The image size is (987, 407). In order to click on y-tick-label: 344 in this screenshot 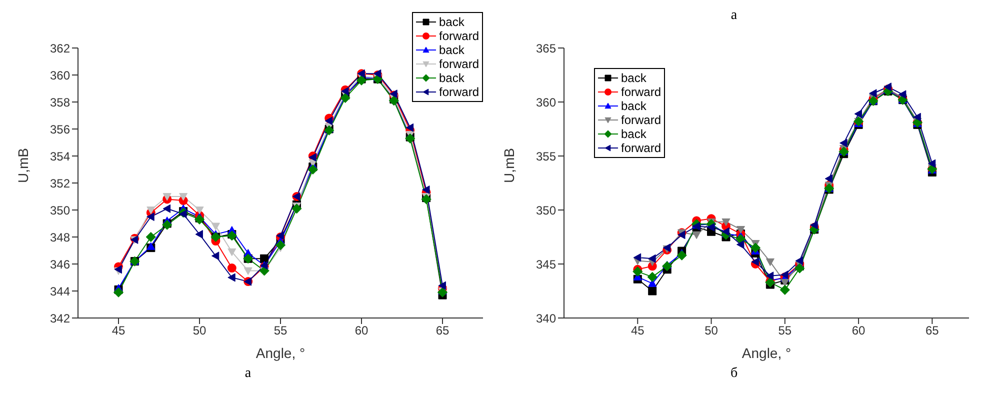, I will do `click(60, 291)`.